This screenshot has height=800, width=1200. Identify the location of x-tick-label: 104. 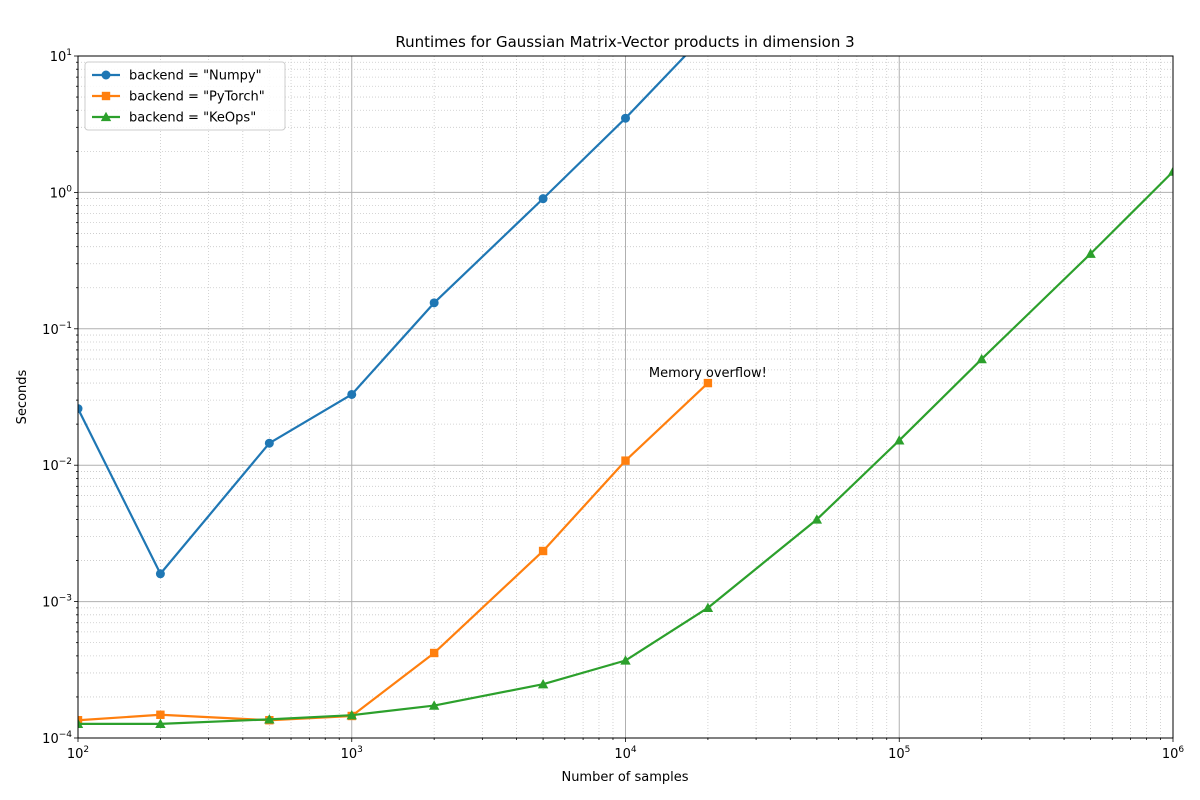
(625, 753).